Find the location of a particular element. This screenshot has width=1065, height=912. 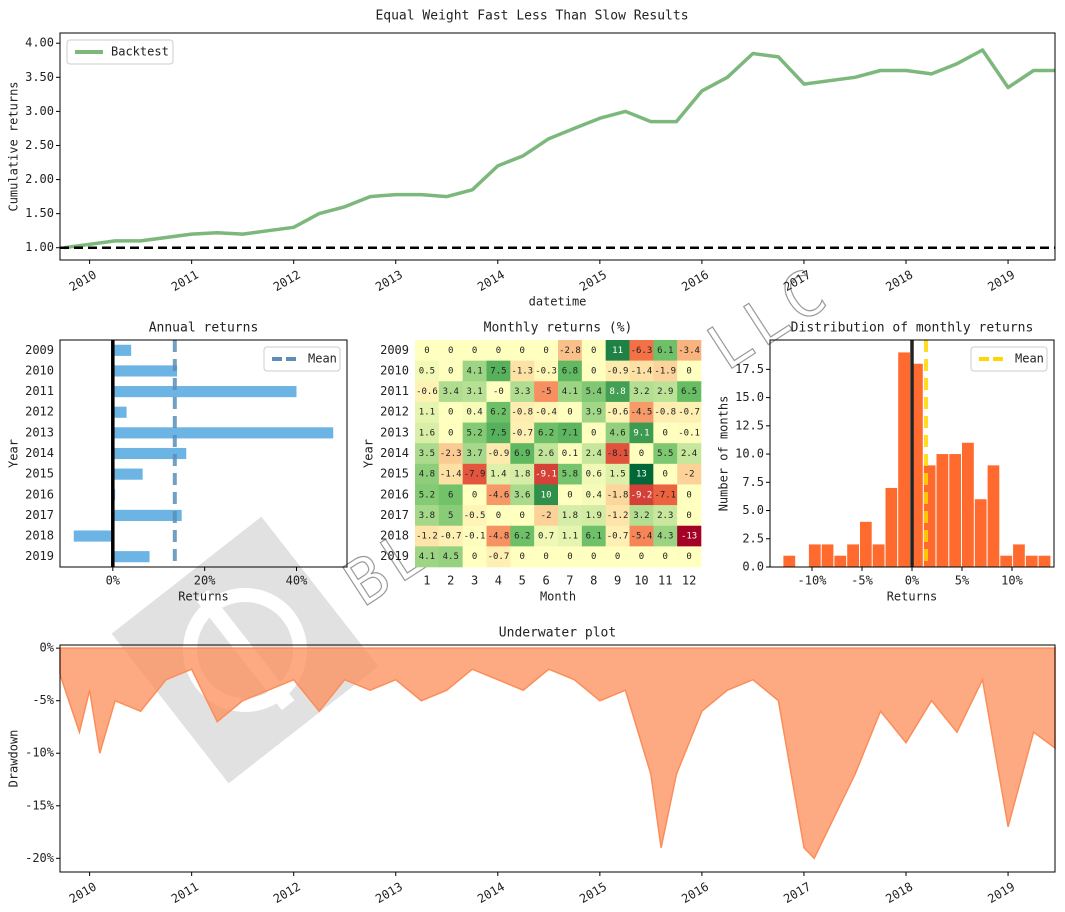

cell-label: 13 is located at coordinates (641, 475).